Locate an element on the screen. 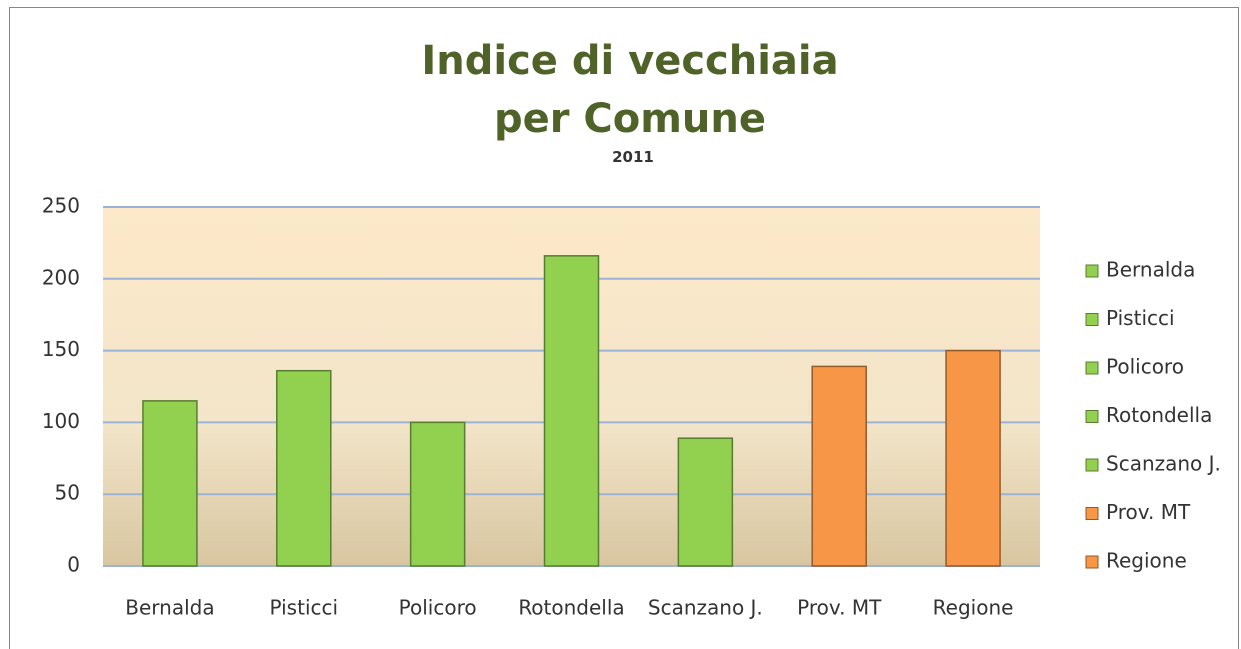 The height and width of the screenshot is (649, 1241). x-tick-label: Rotondella is located at coordinates (571, 608).